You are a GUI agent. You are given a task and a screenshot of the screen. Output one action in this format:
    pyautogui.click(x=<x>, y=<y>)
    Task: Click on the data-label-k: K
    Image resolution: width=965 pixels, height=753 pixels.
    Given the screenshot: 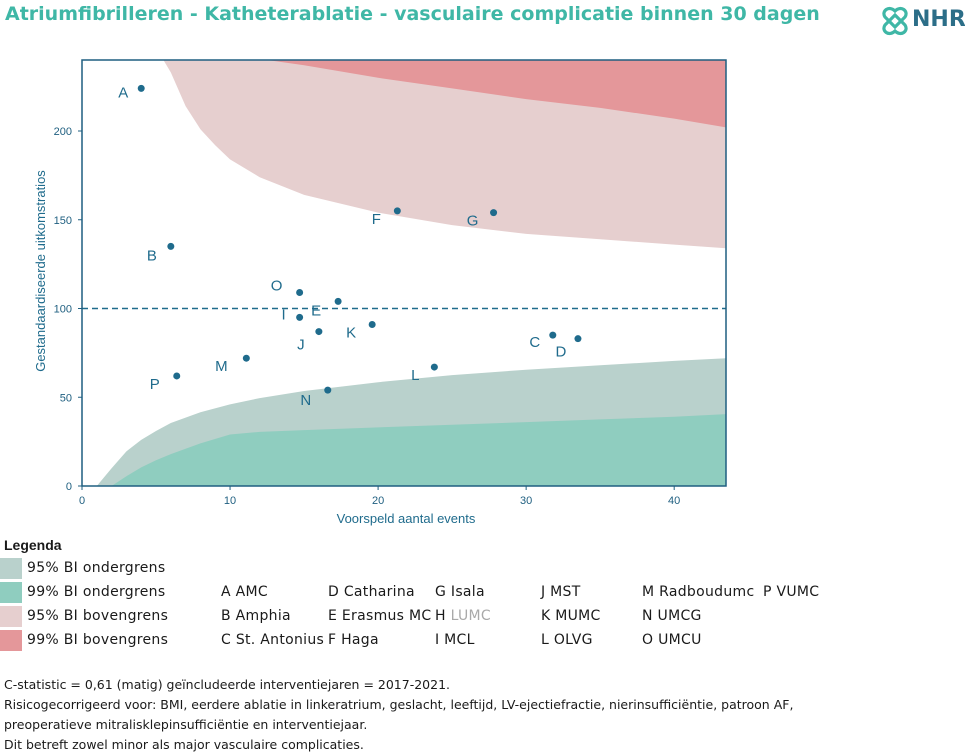 What is the action you would take?
    pyautogui.click(x=351, y=332)
    